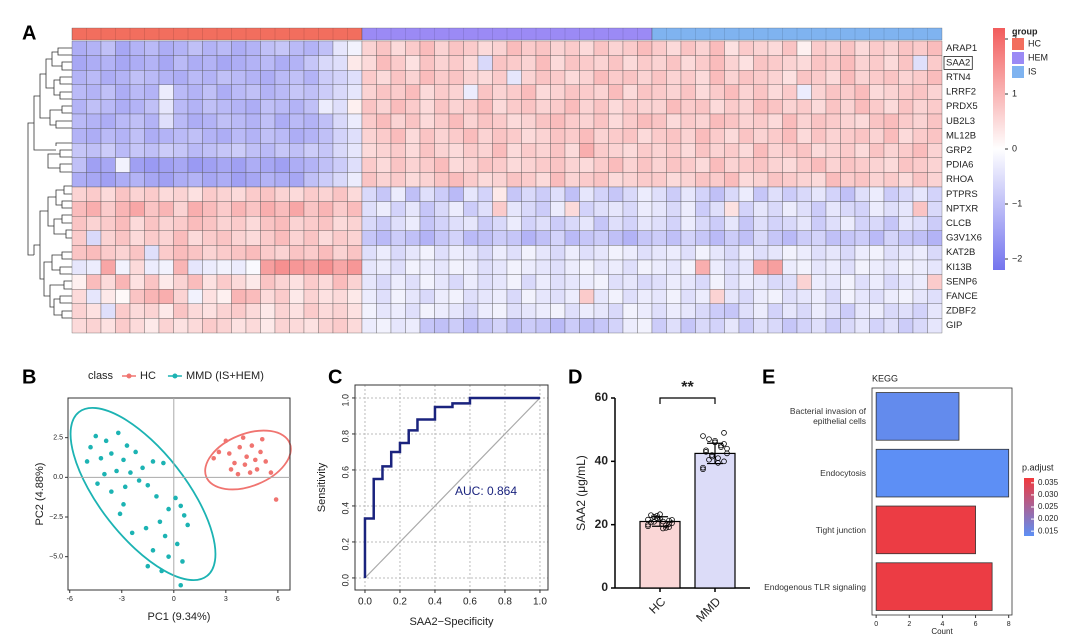 The height and width of the screenshot is (637, 1080). I want to click on error-bar, so click(715, 453).